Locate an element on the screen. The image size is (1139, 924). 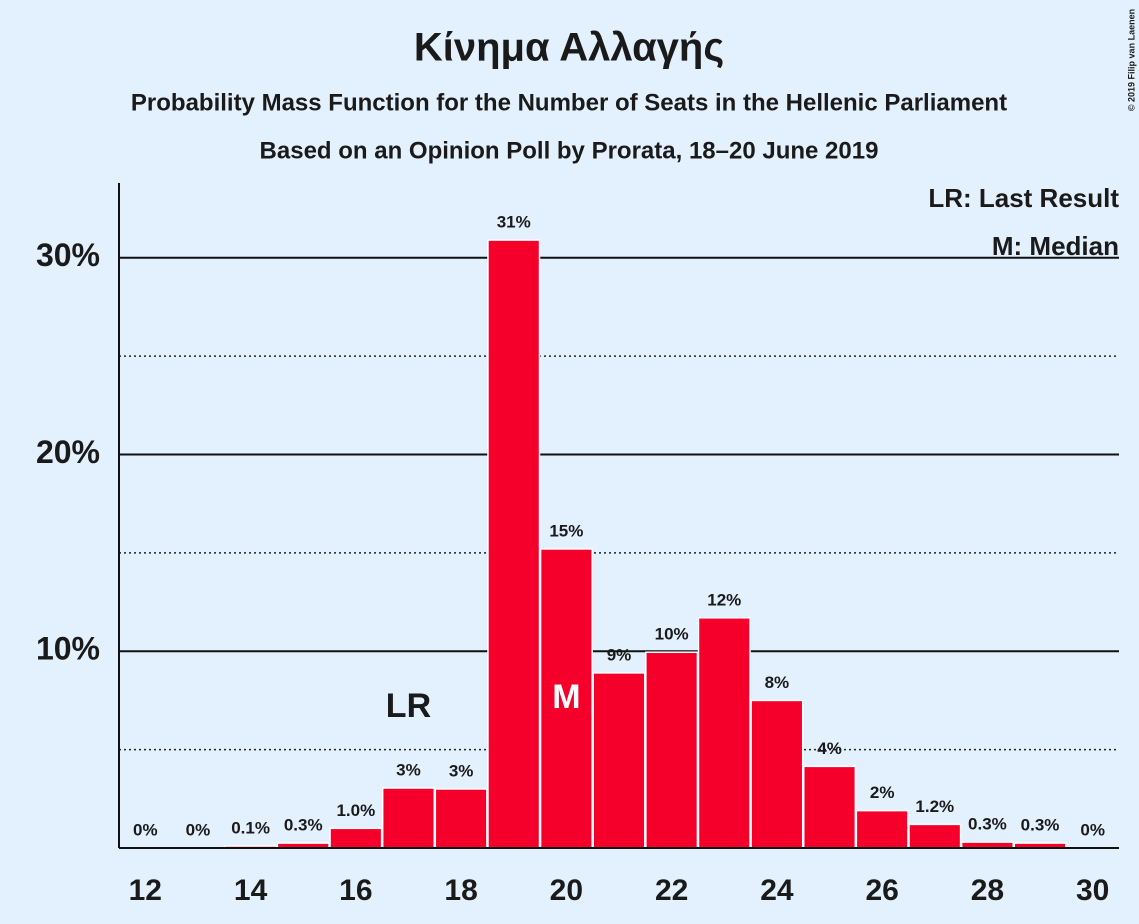
value-label: 8% is located at coordinates (777, 682).